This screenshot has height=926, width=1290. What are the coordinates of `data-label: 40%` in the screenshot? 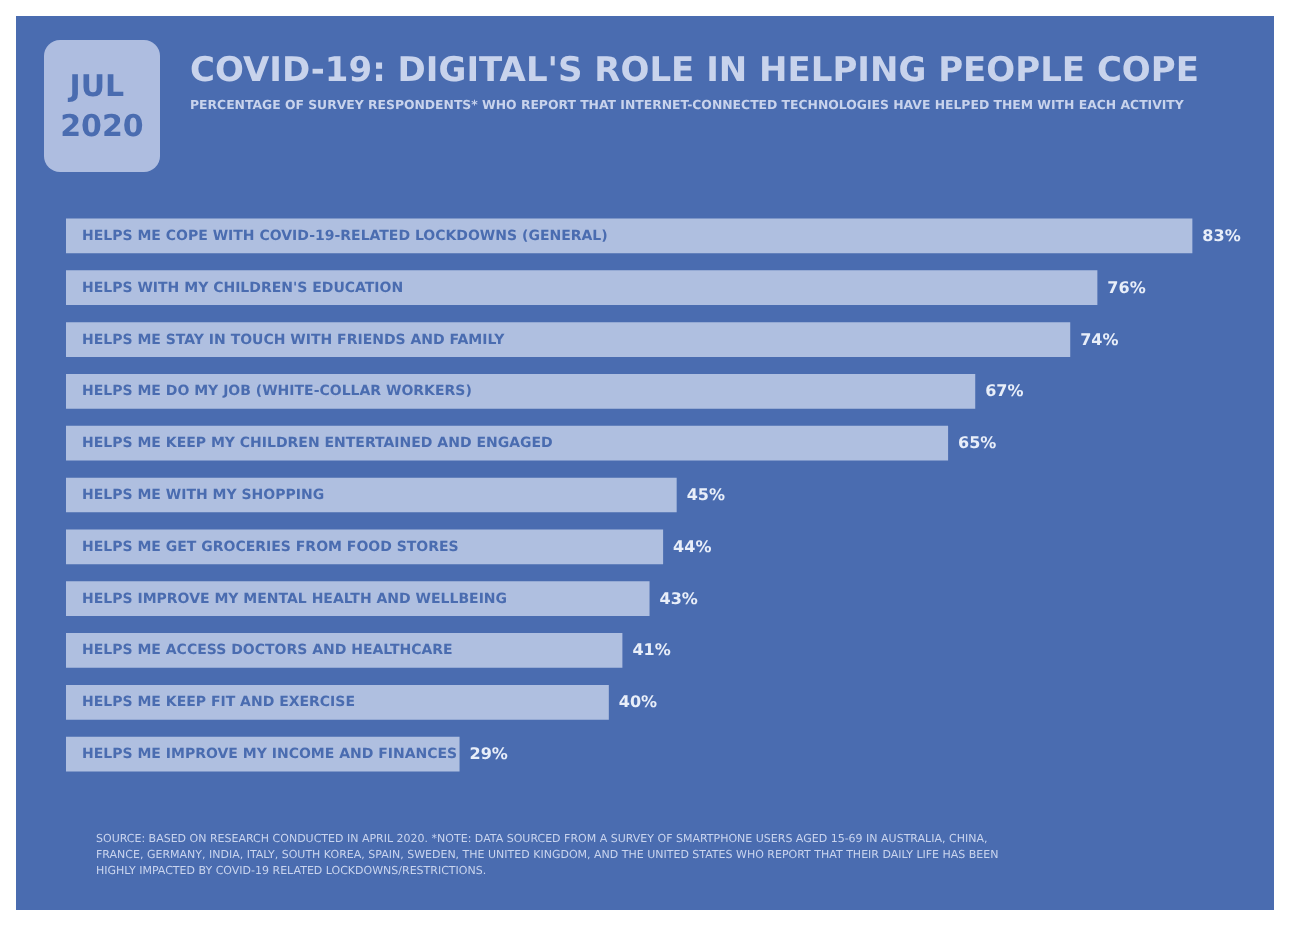 It's located at (638, 702).